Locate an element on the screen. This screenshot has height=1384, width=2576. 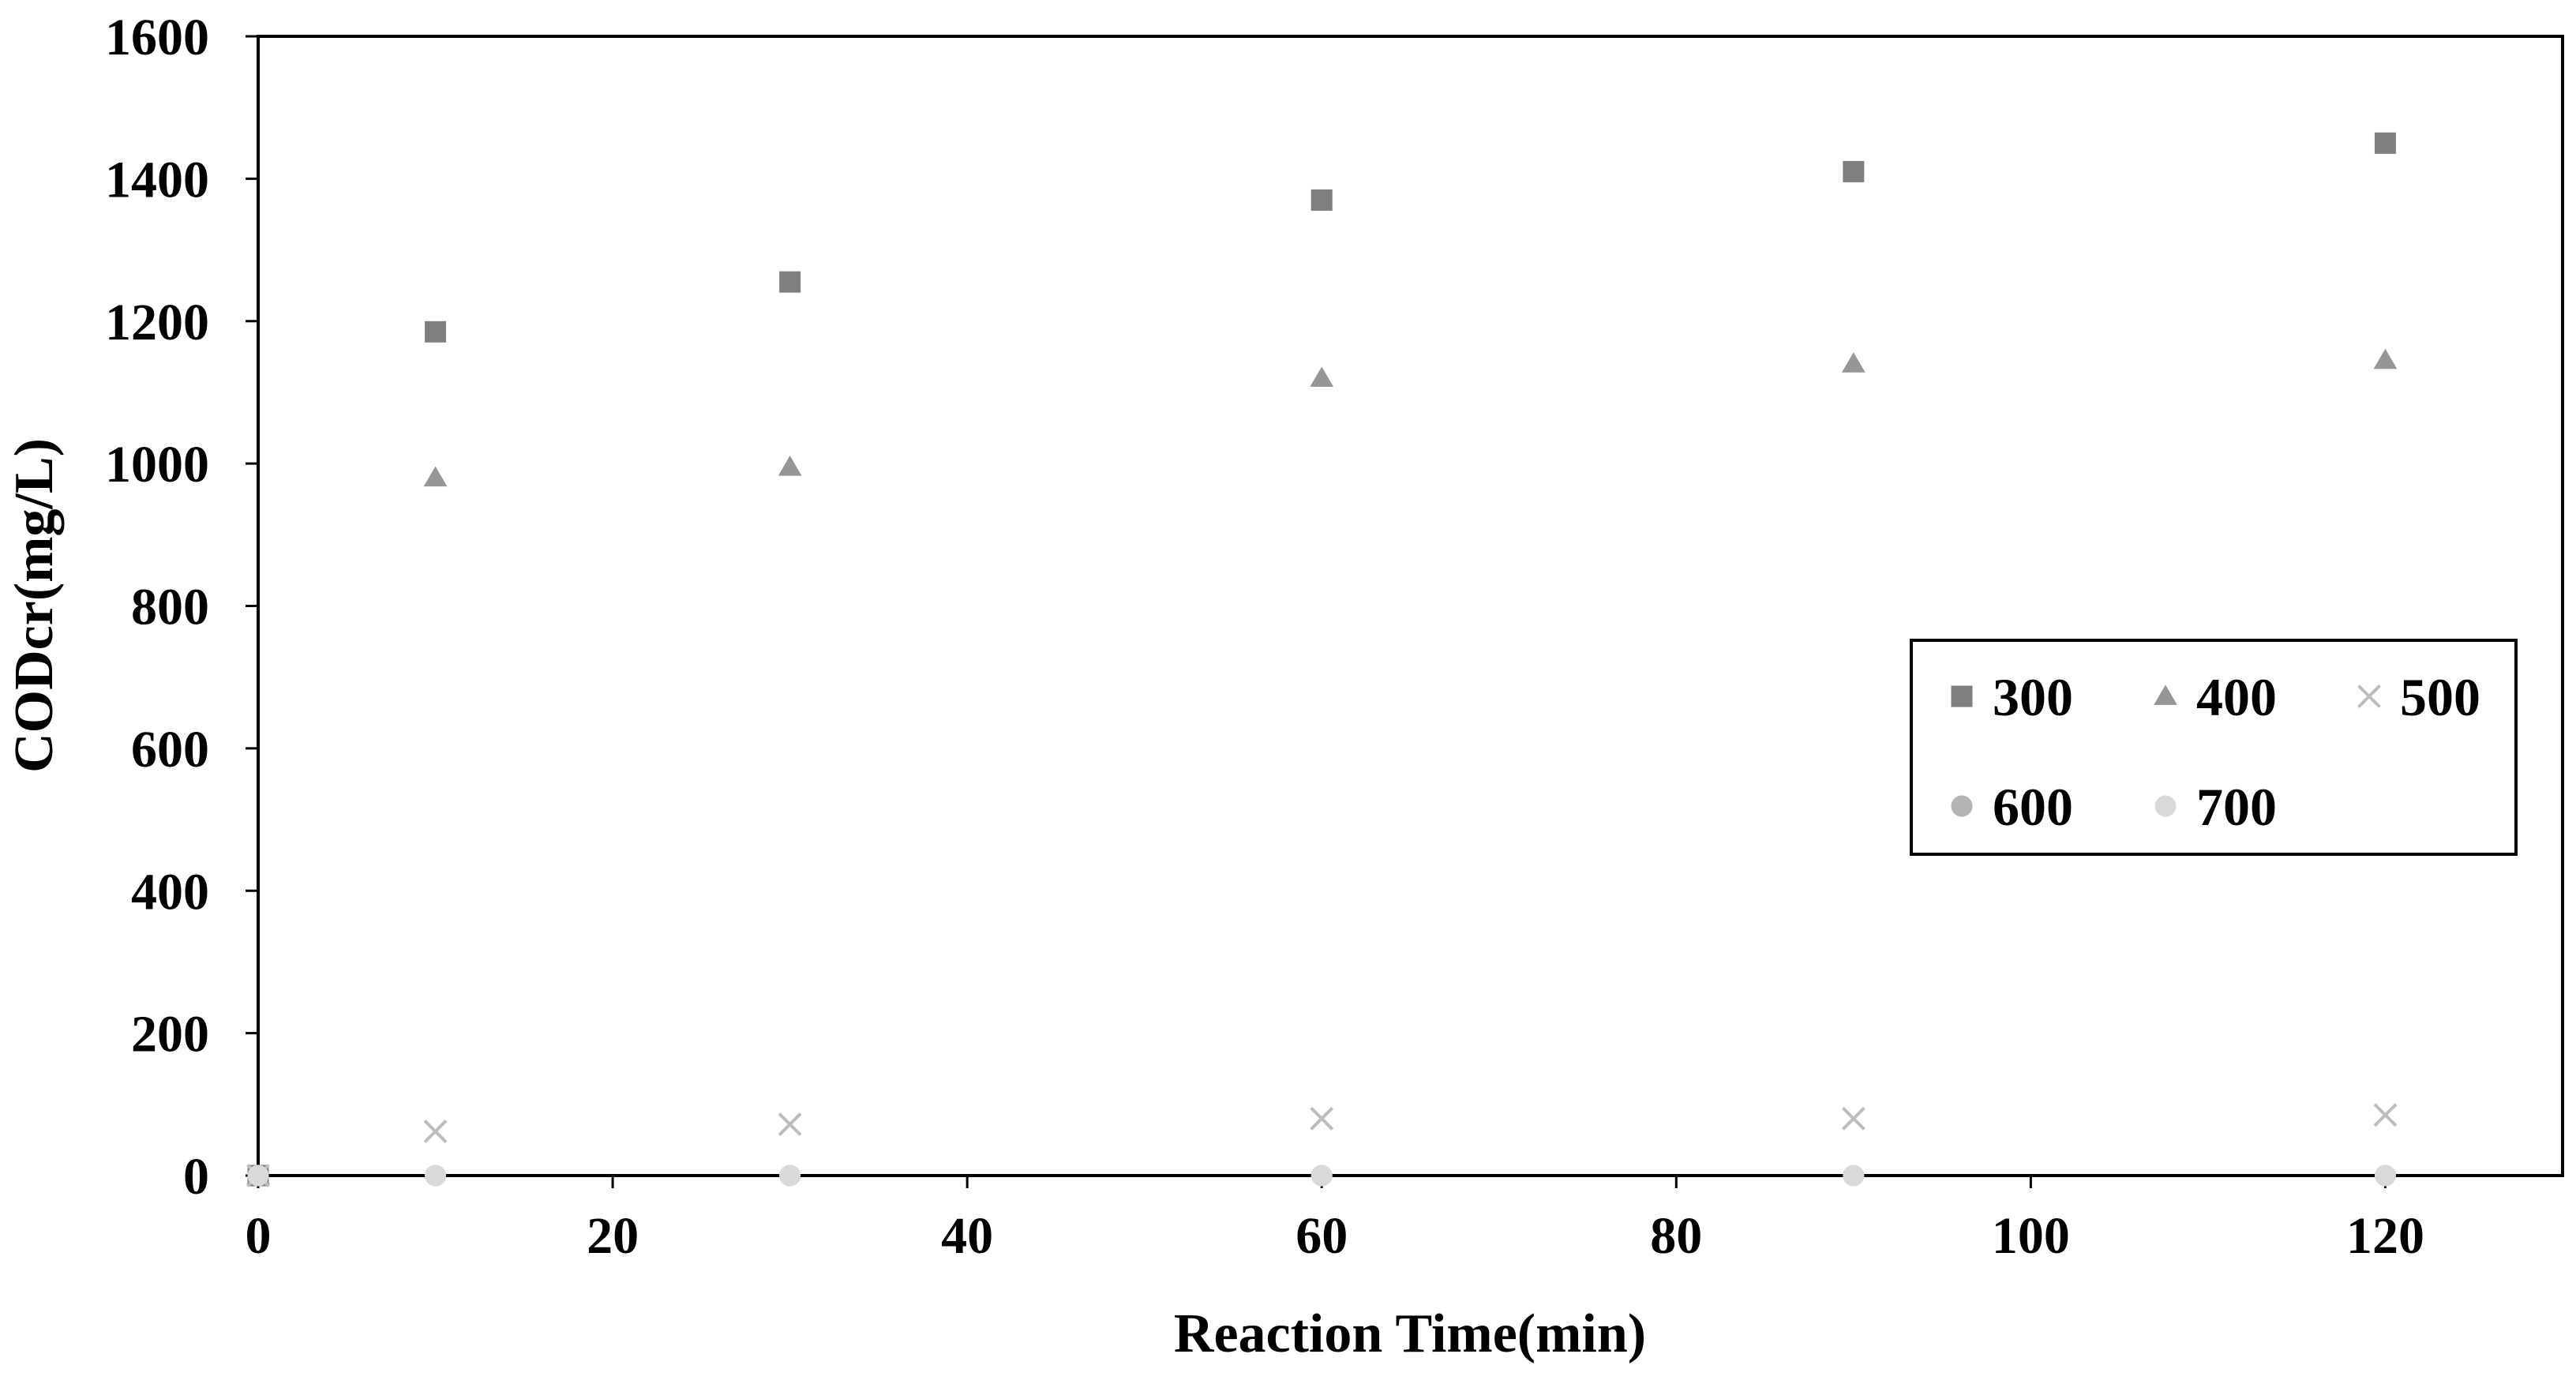
x-axis-title: Reaction Time(min) is located at coordinates (1410, 1333).